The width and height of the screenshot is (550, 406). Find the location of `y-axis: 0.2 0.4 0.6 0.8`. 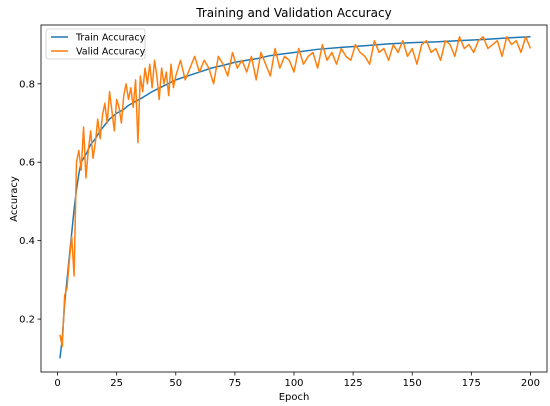

y-axis: 0.2 0.4 0.6 0.8 is located at coordinates (30, 202).